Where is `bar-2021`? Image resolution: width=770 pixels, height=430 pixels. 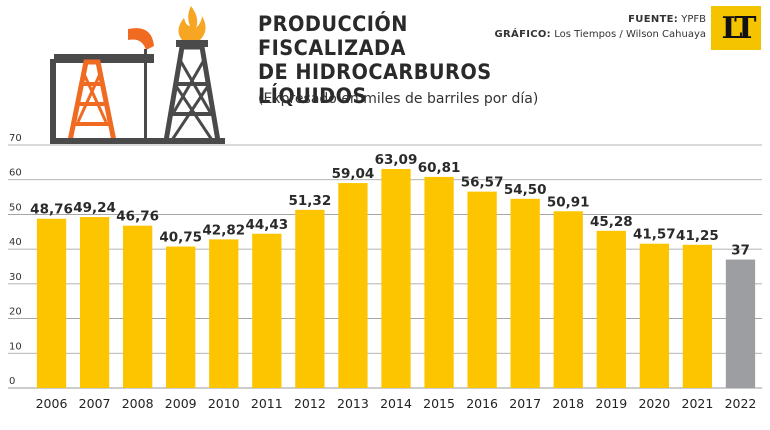 bar-2021 is located at coordinates (697, 316).